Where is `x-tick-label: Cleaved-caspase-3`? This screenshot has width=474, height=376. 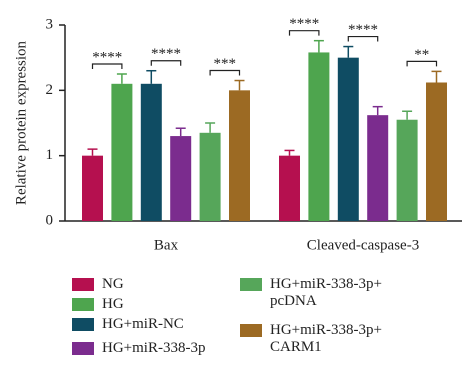
x-tick-label: Cleaved-caspase-3 is located at coordinates (363, 245).